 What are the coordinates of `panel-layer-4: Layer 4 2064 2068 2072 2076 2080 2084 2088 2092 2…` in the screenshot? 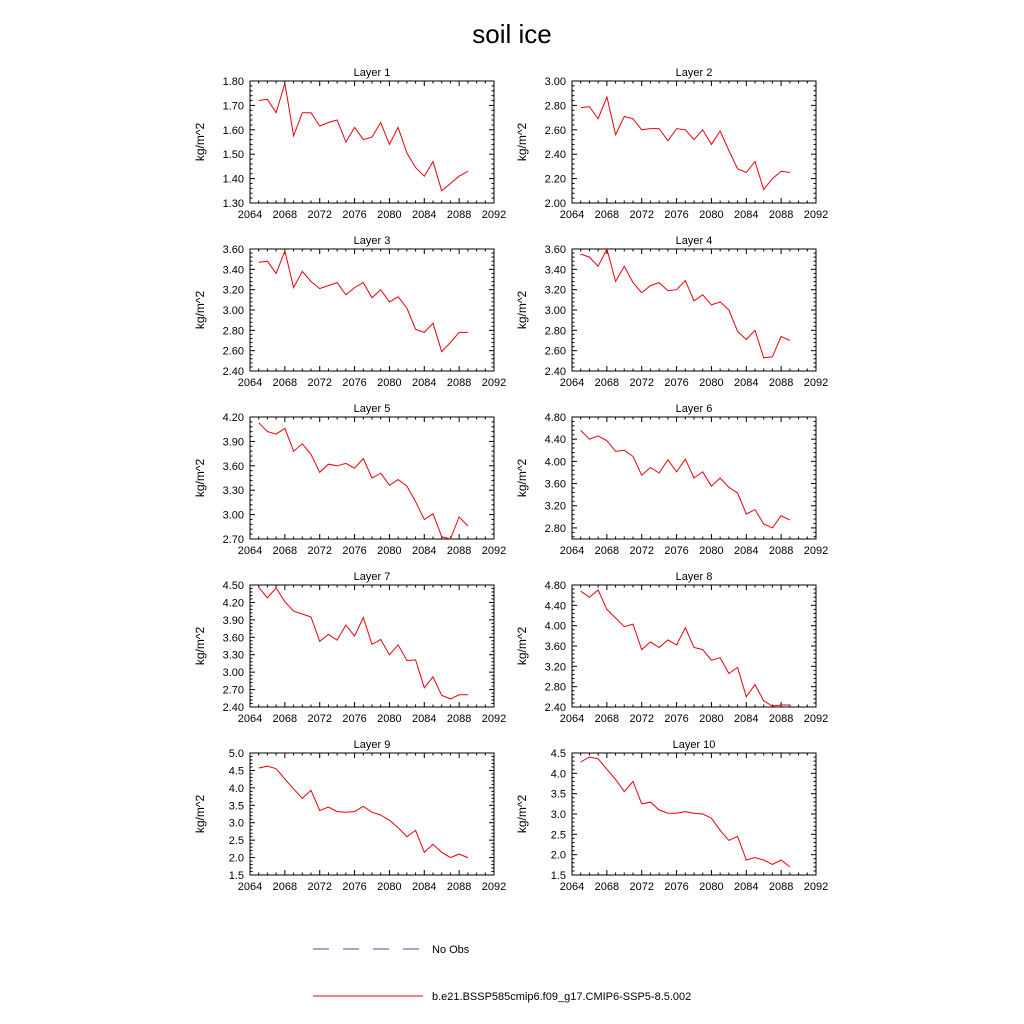 It's located at (671, 312).